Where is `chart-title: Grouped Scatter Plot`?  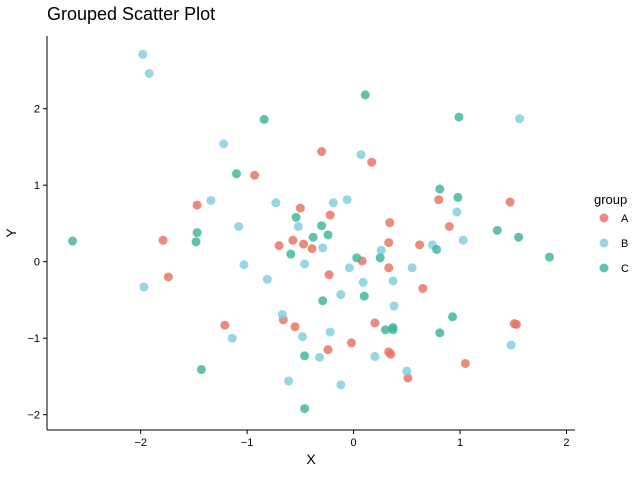
chart-title: Grouped Scatter Plot is located at coordinates (131, 14).